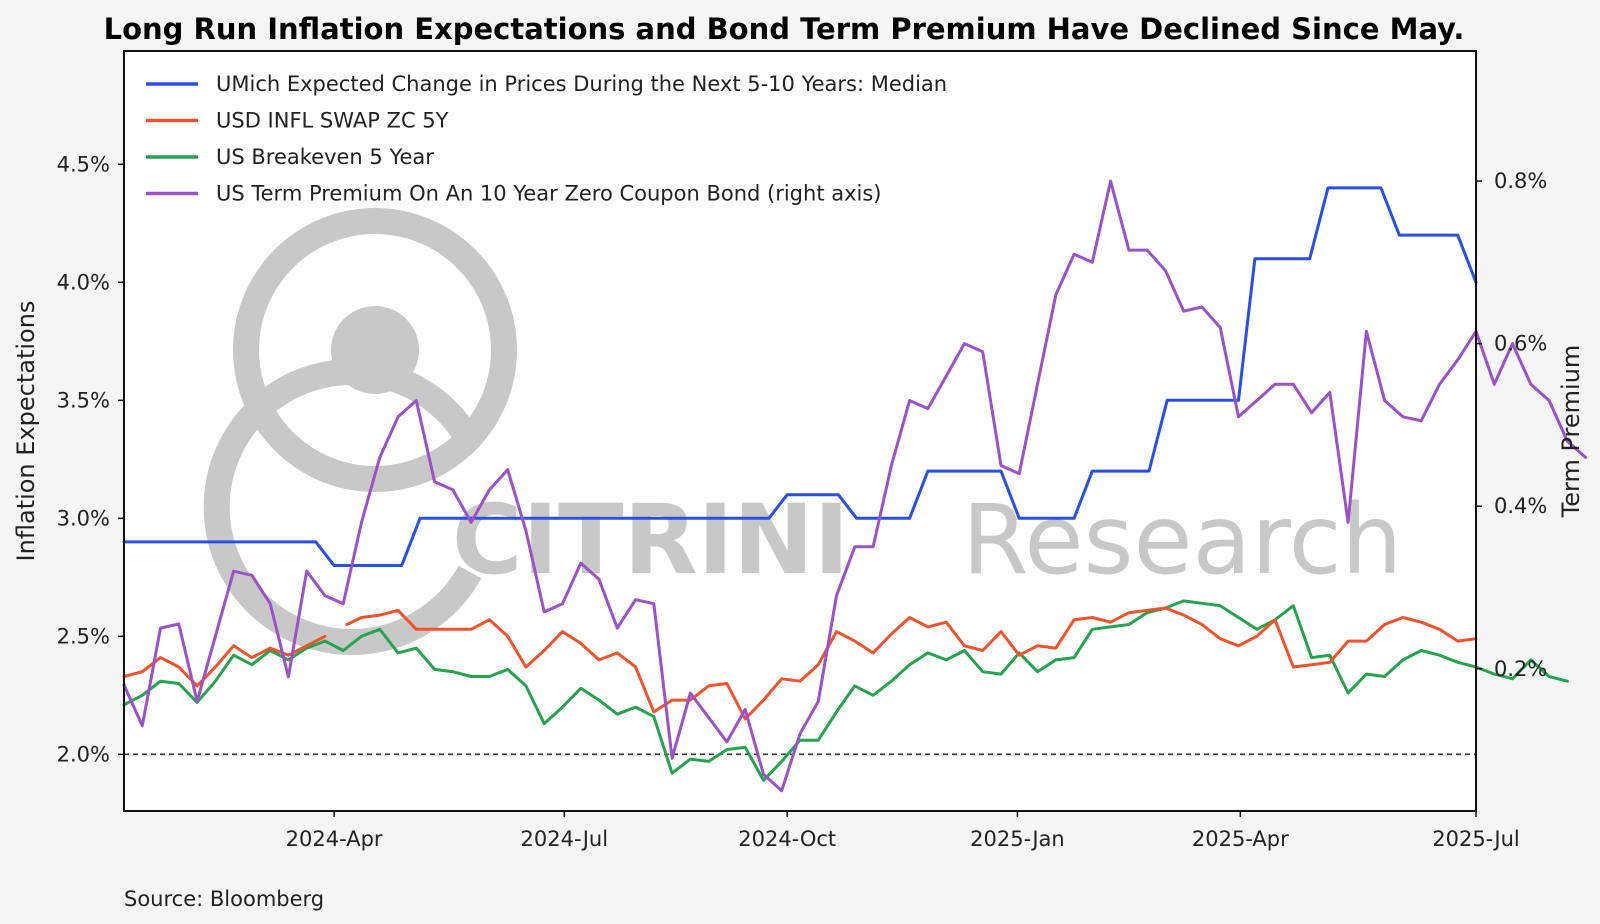 This screenshot has height=924, width=1600. What do you see at coordinates (1520, 344) in the screenshot?
I see `right-tick-label: 0.6%` at bounding box center [1520, 344].